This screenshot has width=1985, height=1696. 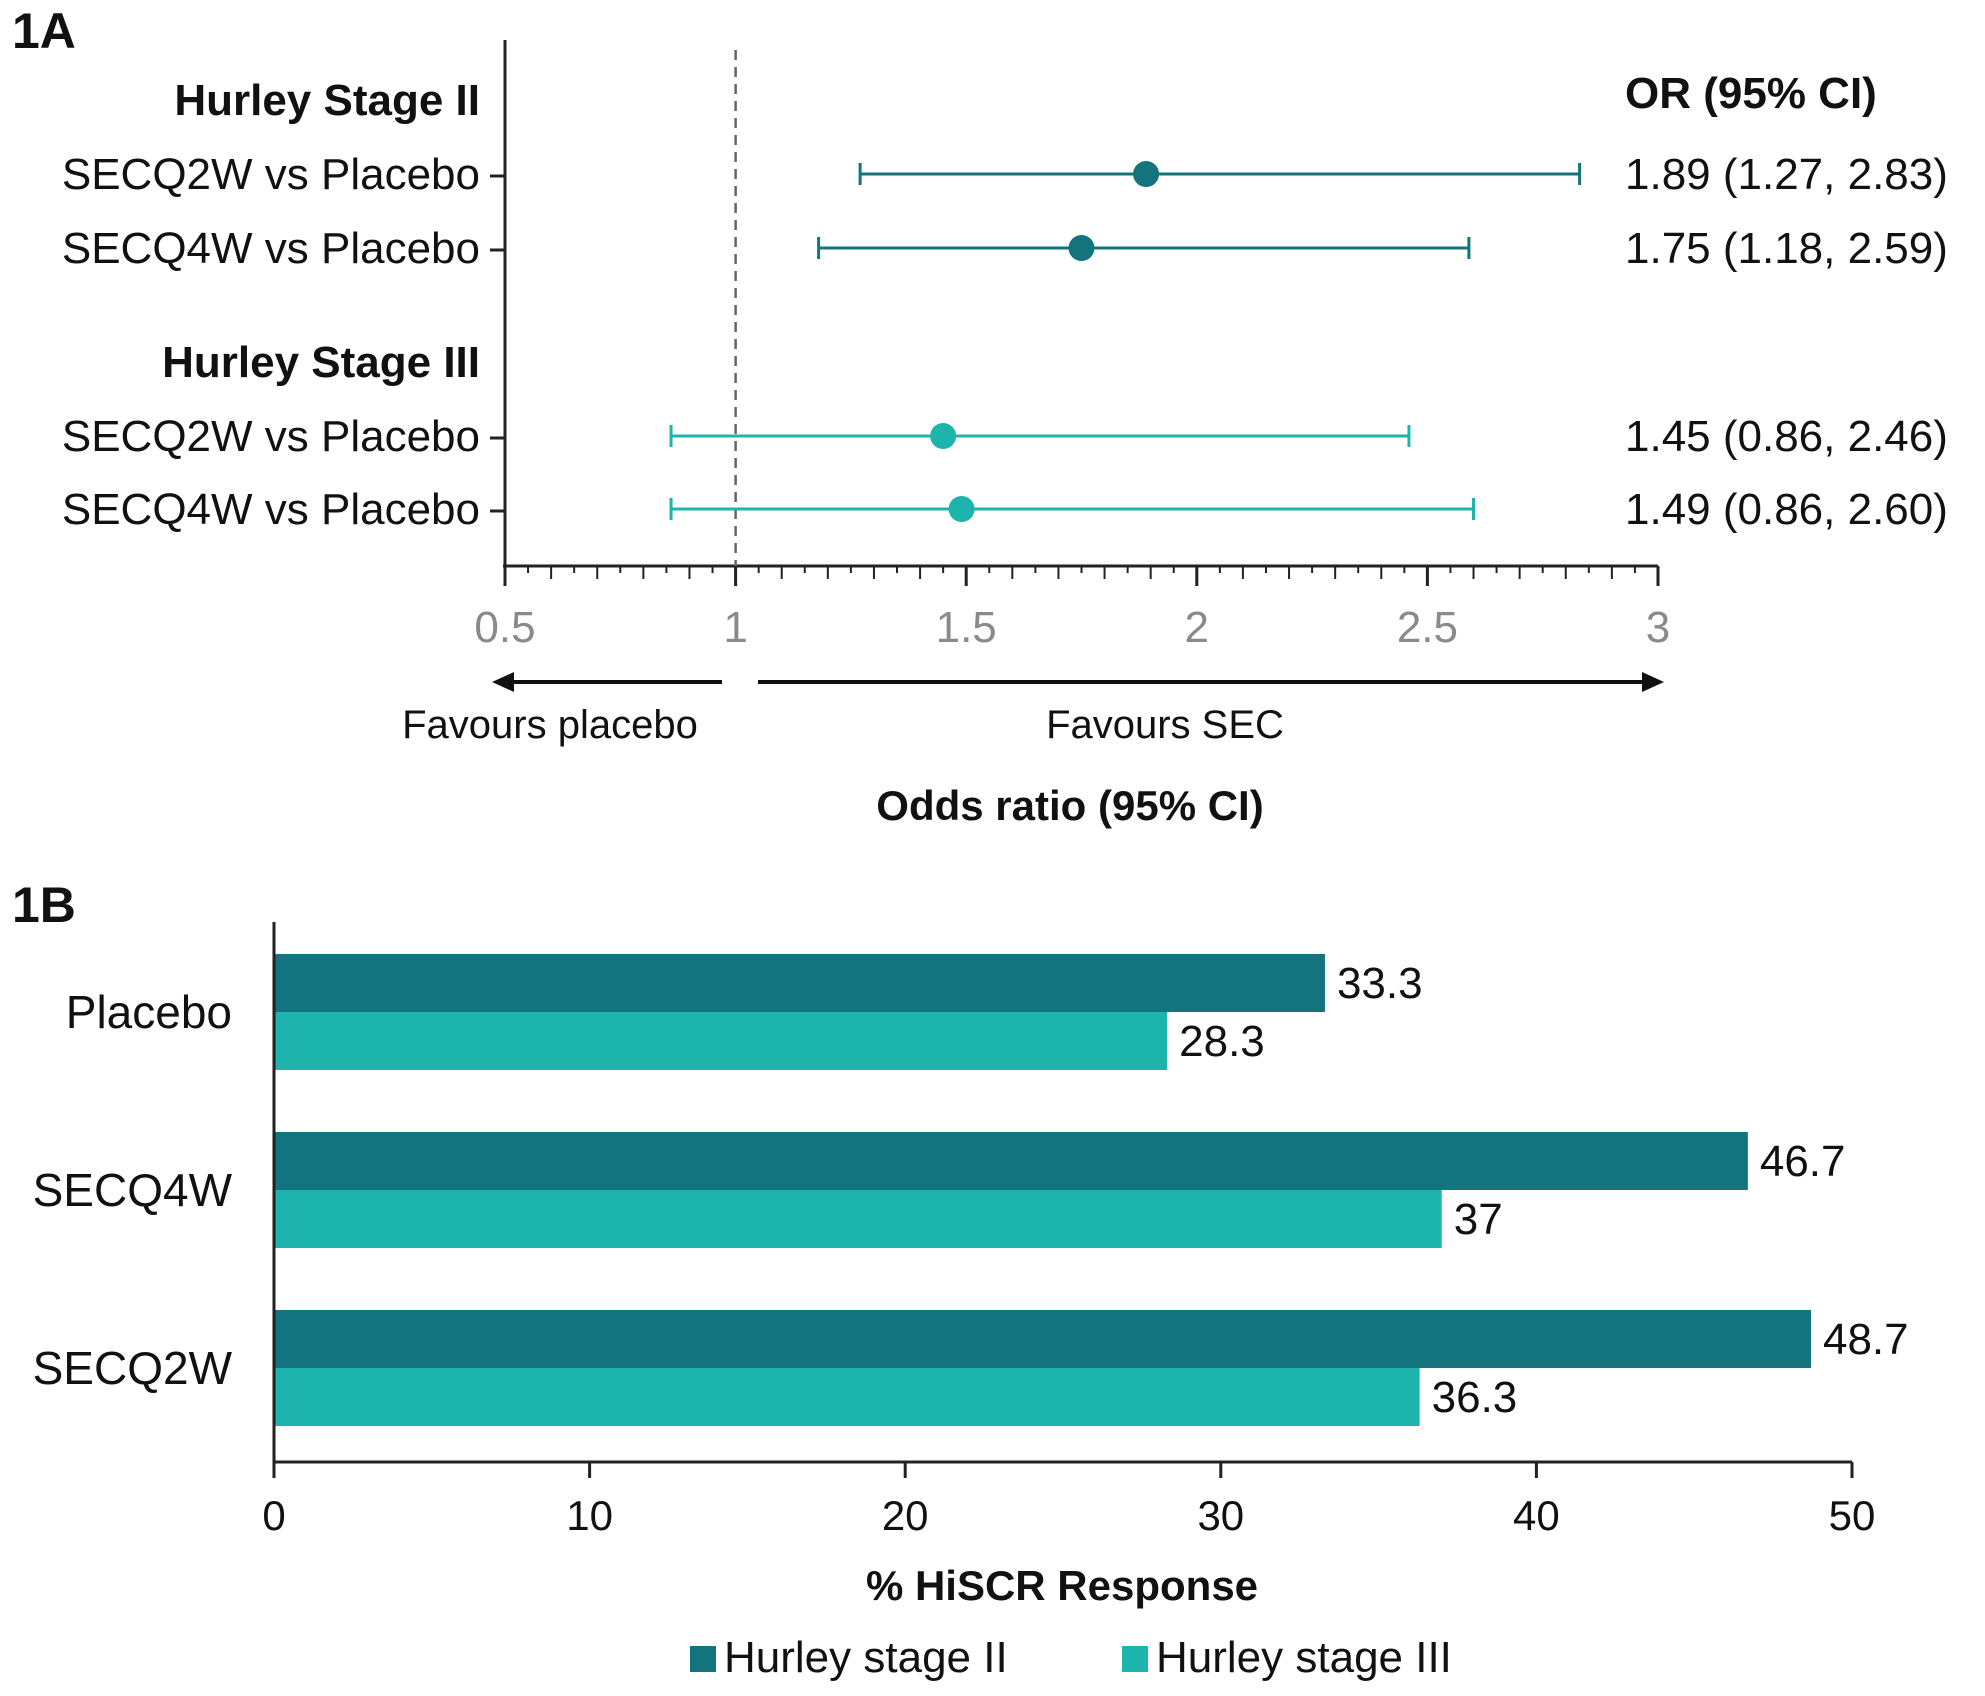 I want to click on bar-tick-label: 50, so click(x=1852, y=1515).